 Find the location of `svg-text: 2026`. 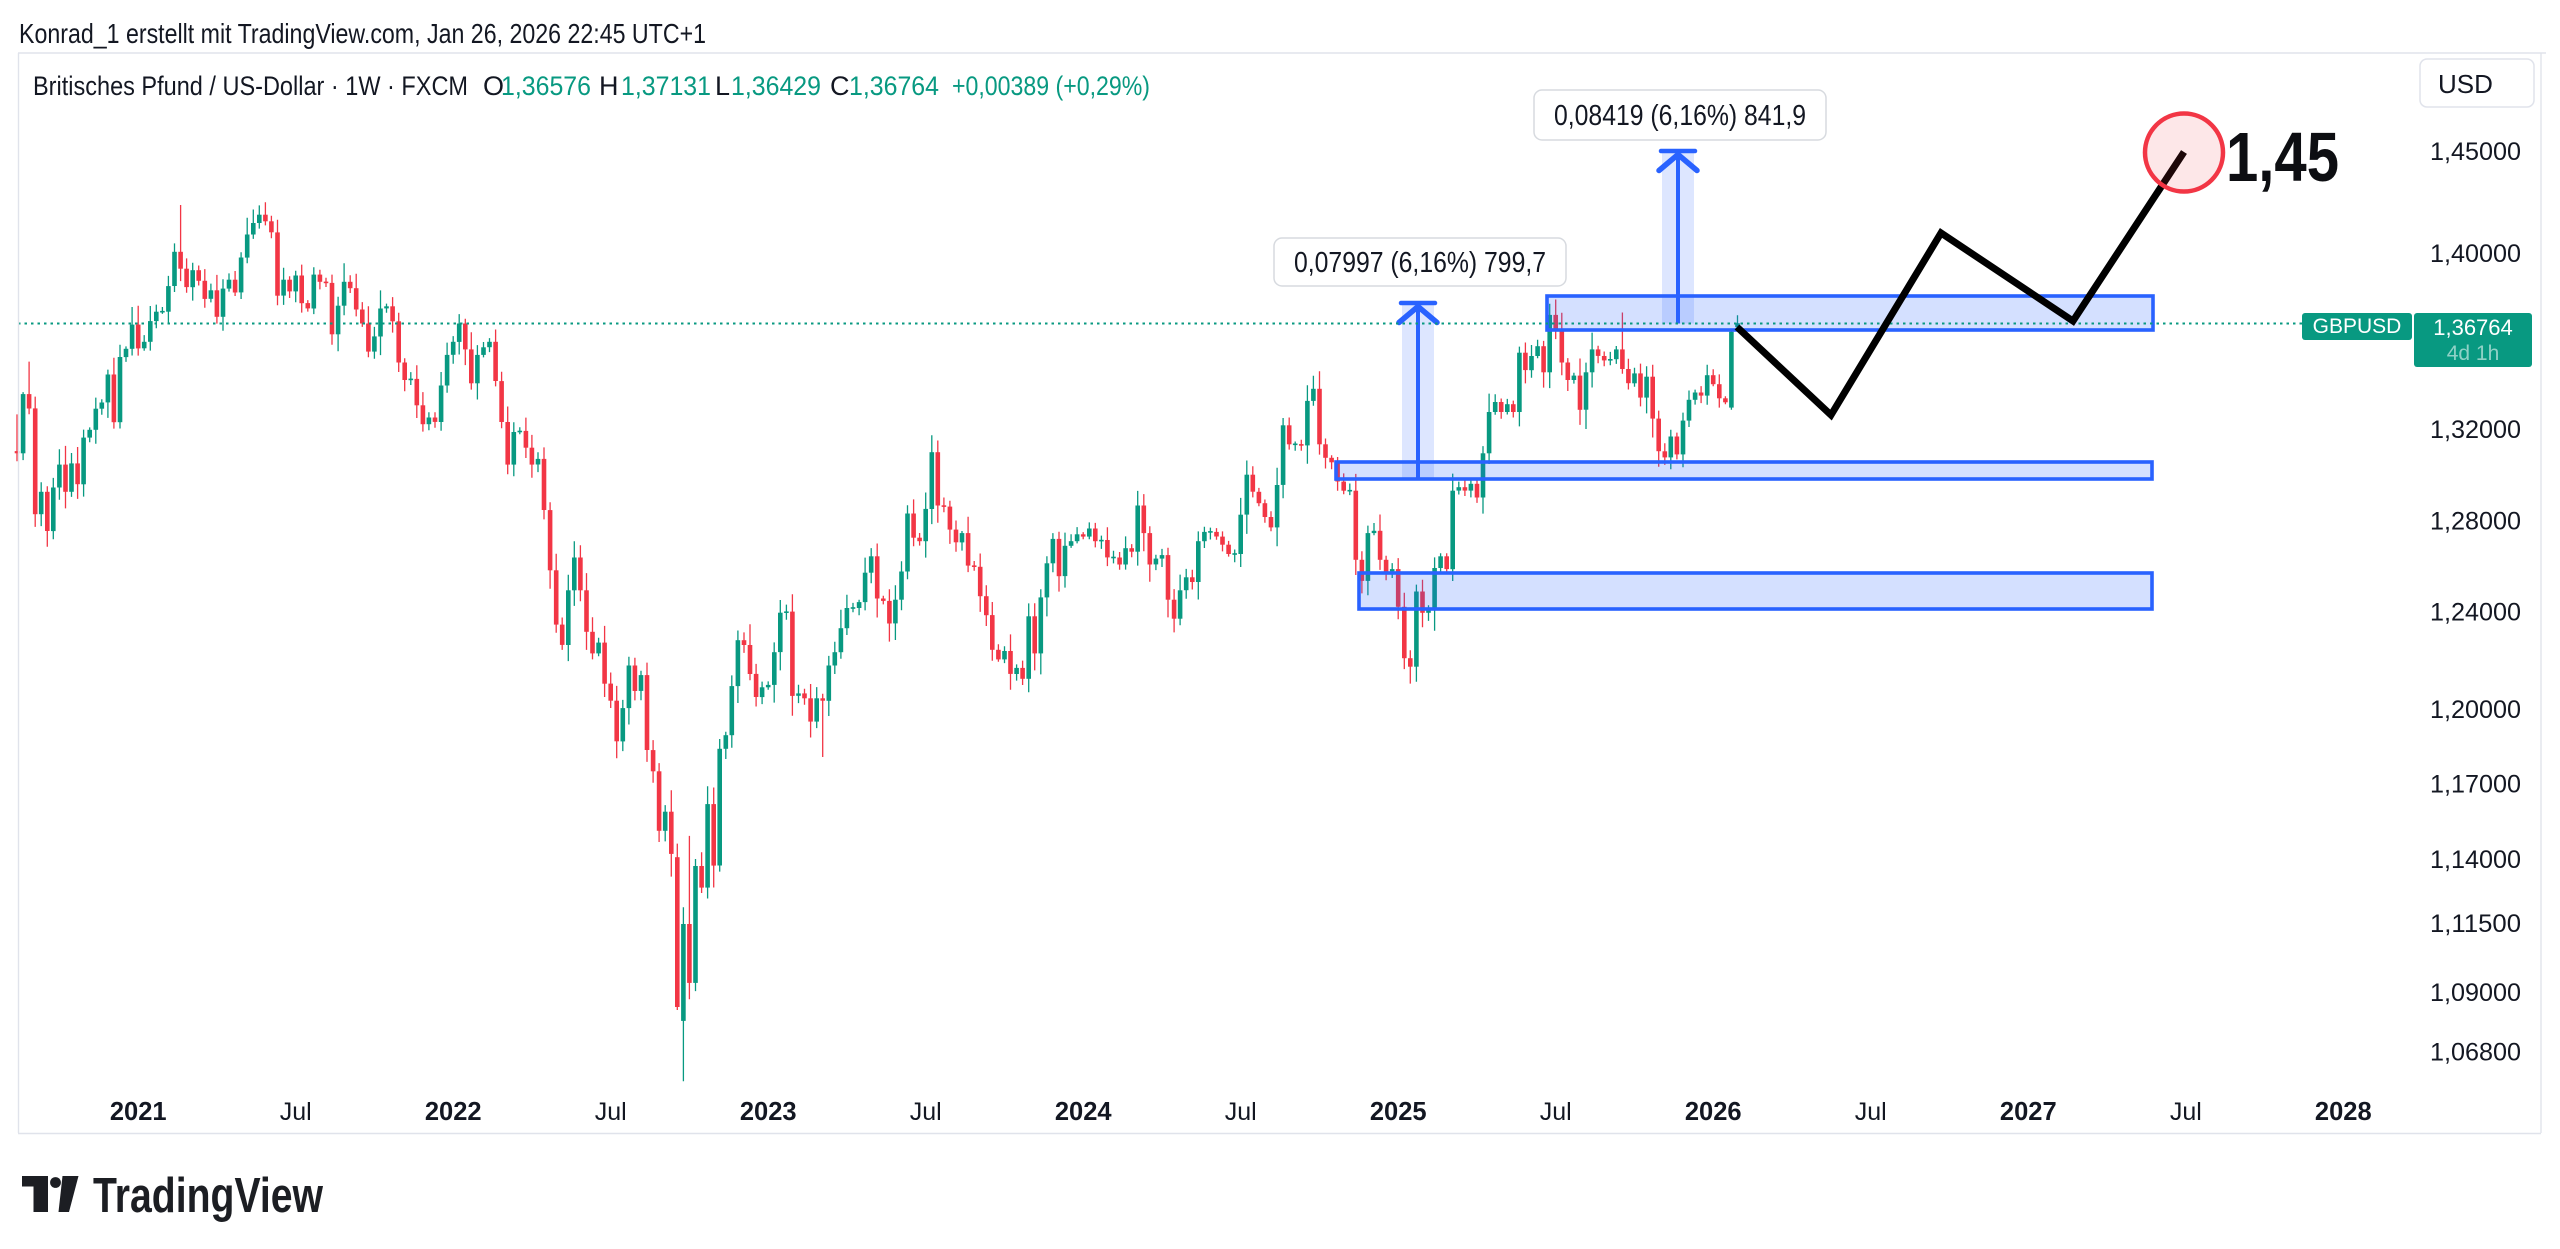

svg-text: 2026 is located at coordinates (1713, 1112).